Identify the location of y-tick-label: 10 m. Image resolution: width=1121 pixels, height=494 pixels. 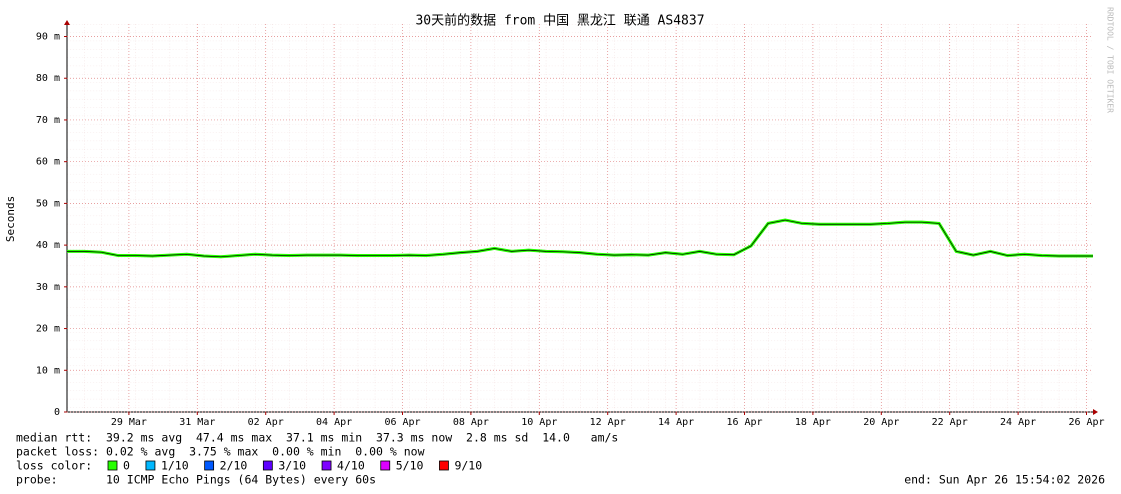
(48, 370).